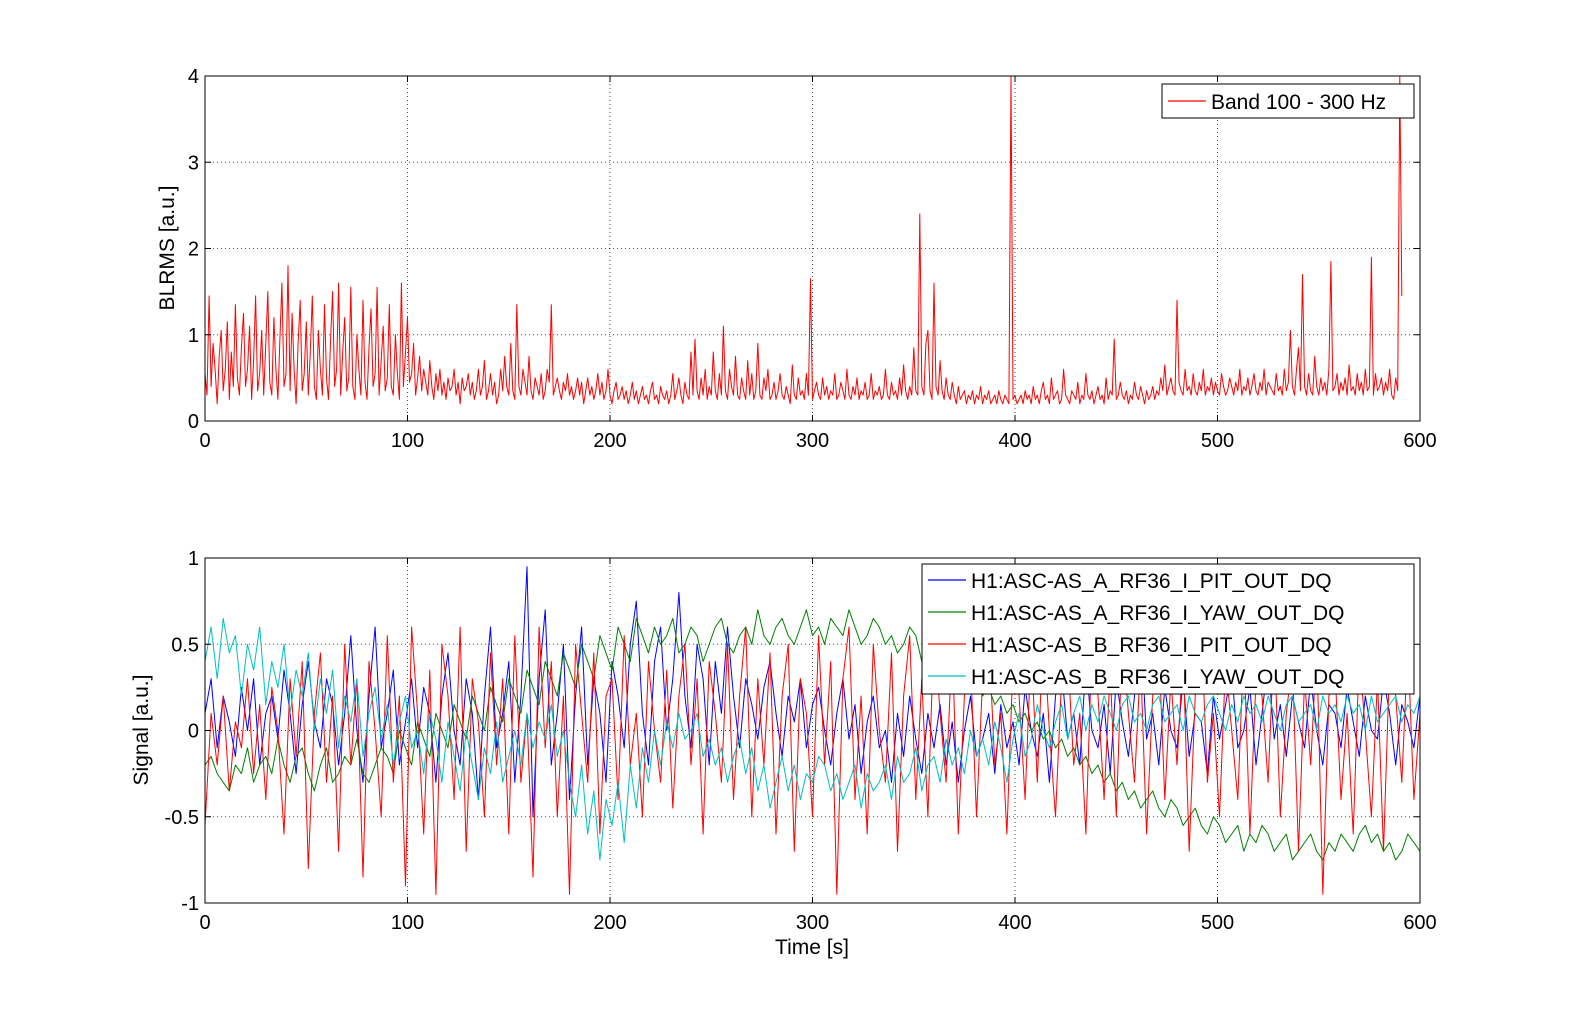 The width and height of the screenshot is (1571, 1016). What do you see at coordinates (1157, 613) in the screenshot?
I see `legend-label-a-yaw: H1:ASC-AS_A_RF36_I_YAW_OUT_DQ` at bounding box center [1157, 613].